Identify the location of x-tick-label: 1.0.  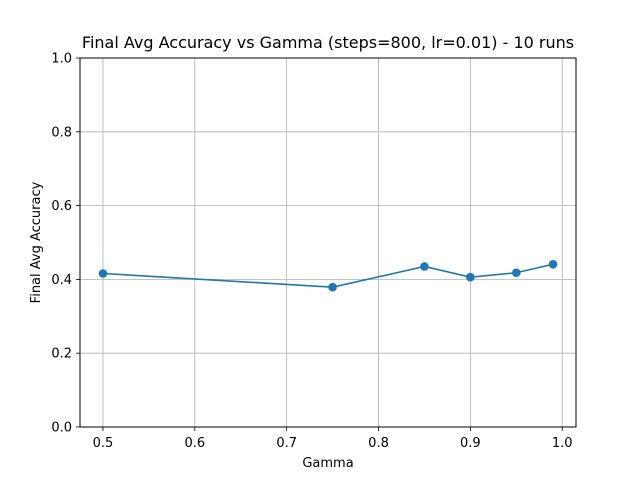
(562, 443).